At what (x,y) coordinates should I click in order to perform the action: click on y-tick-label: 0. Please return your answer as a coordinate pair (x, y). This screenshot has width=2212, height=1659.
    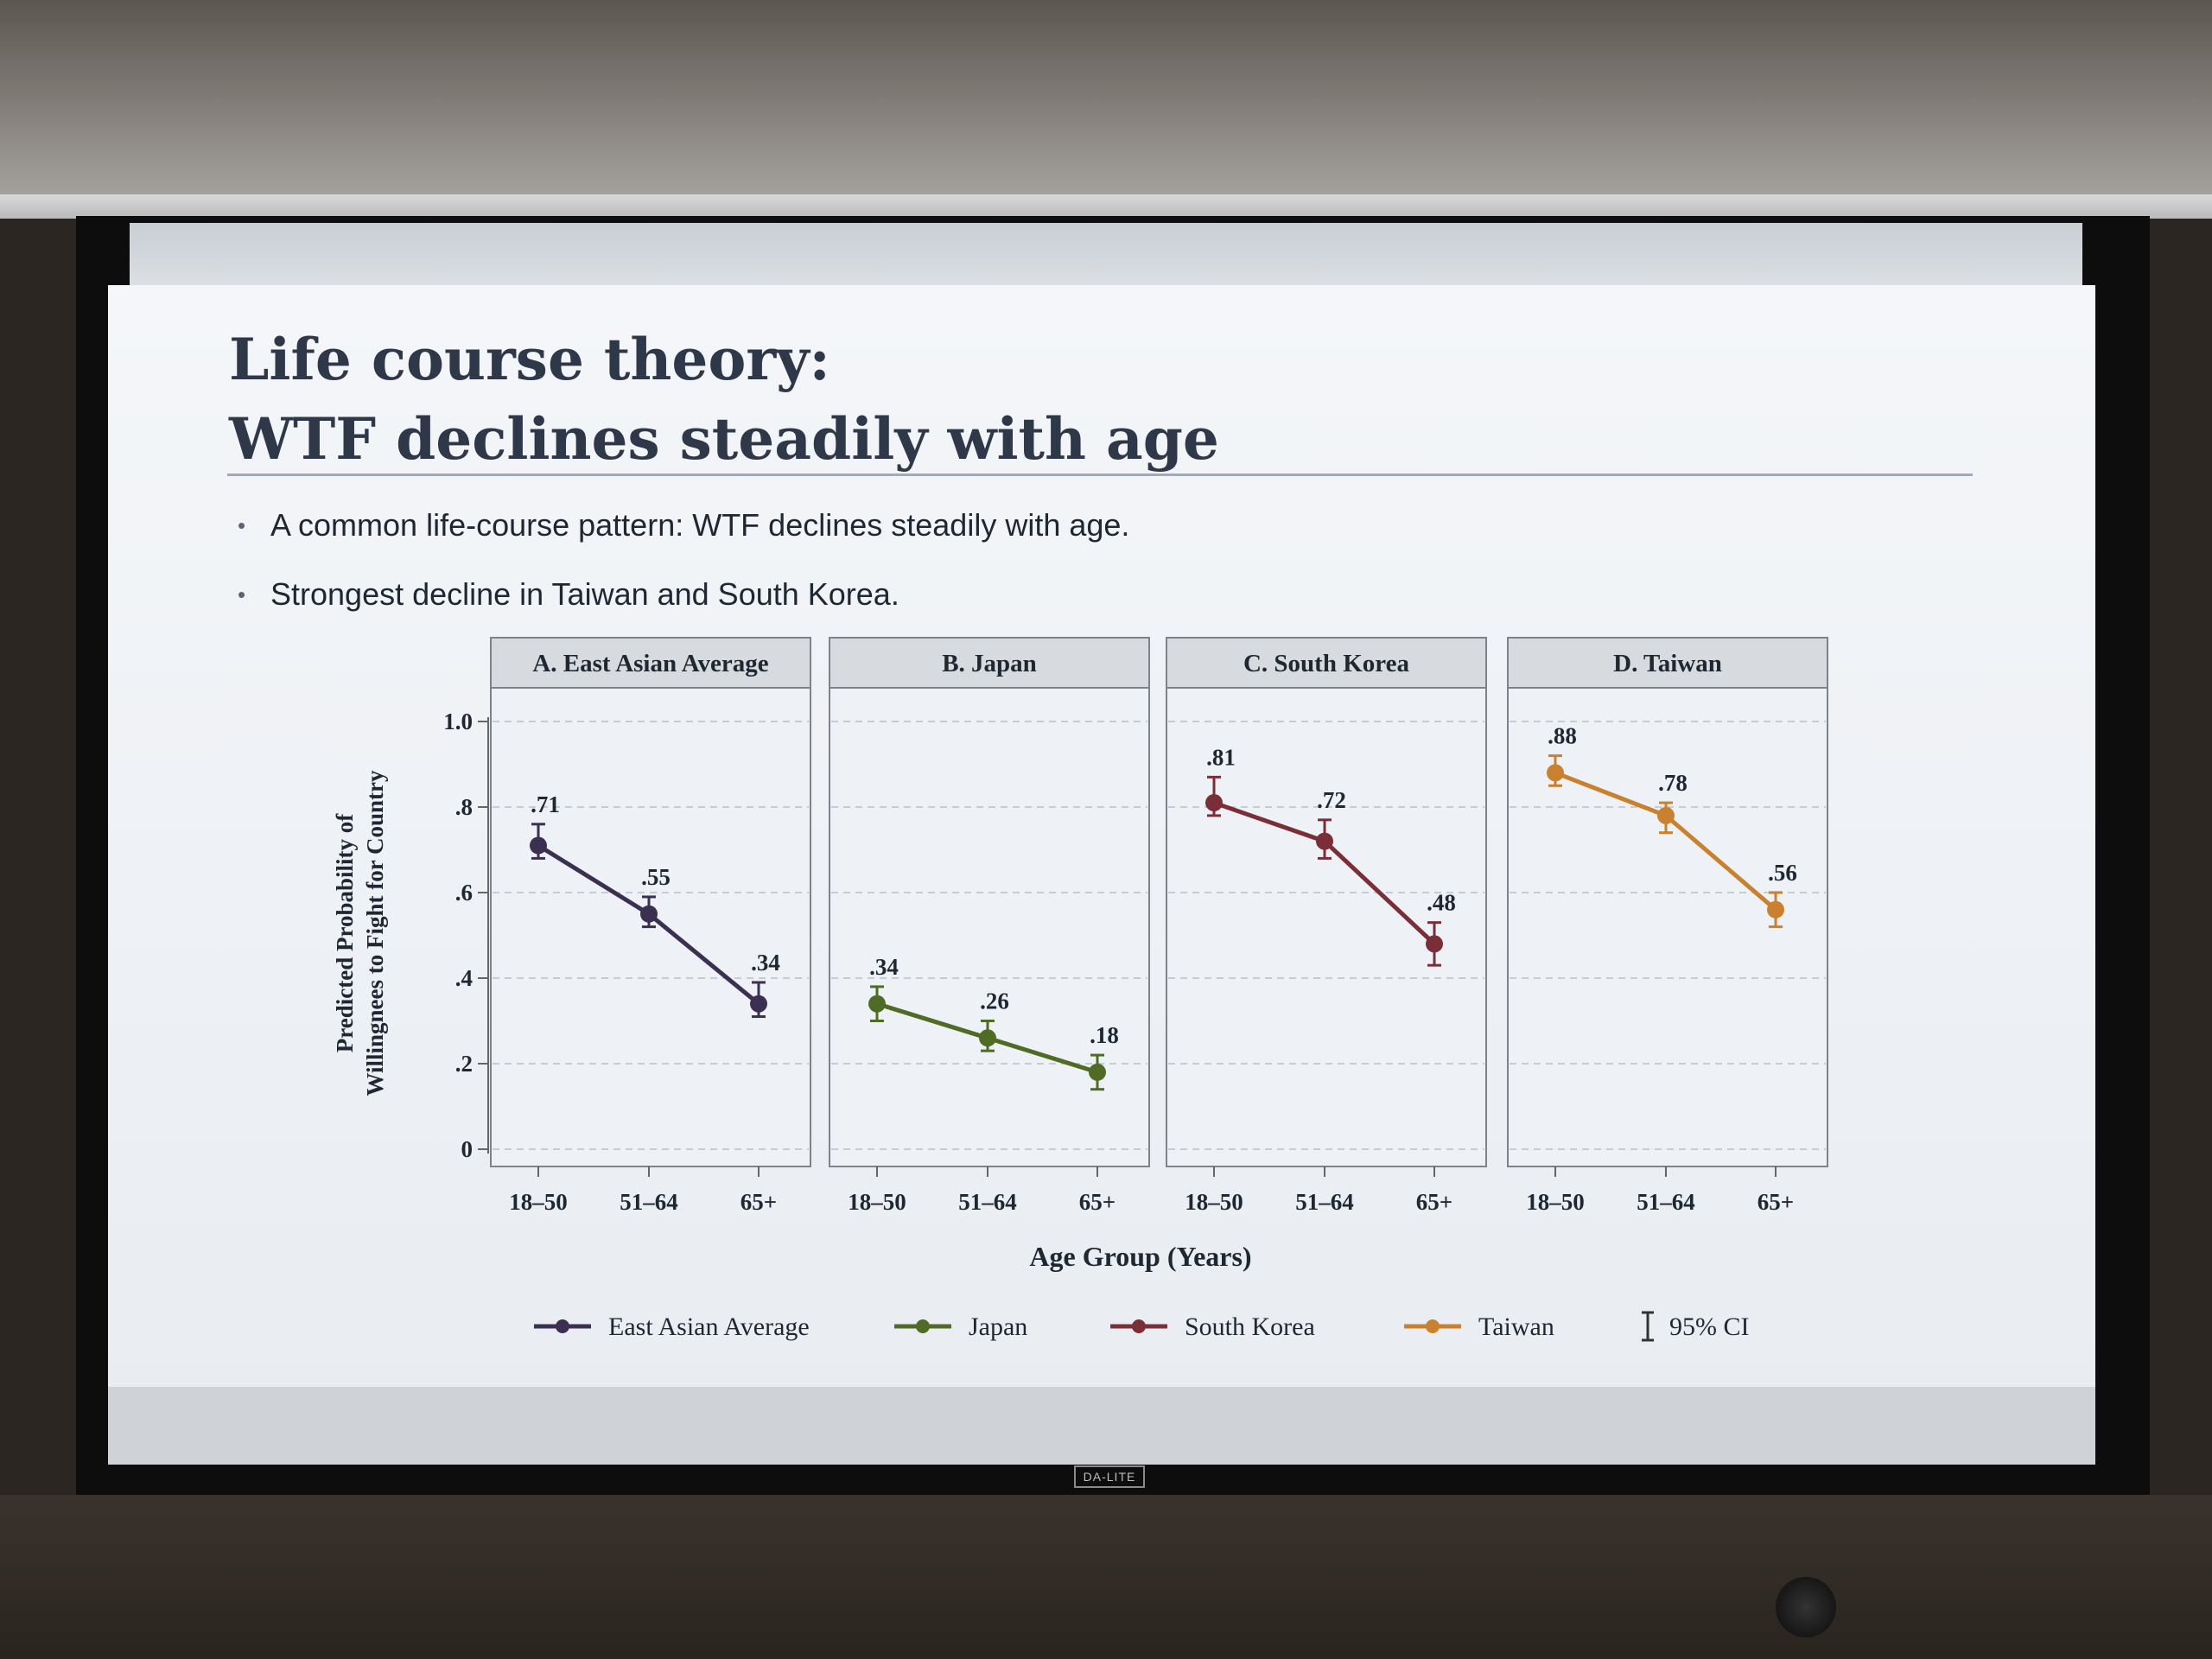
    Looking at the image, I should click on (467, 1149).